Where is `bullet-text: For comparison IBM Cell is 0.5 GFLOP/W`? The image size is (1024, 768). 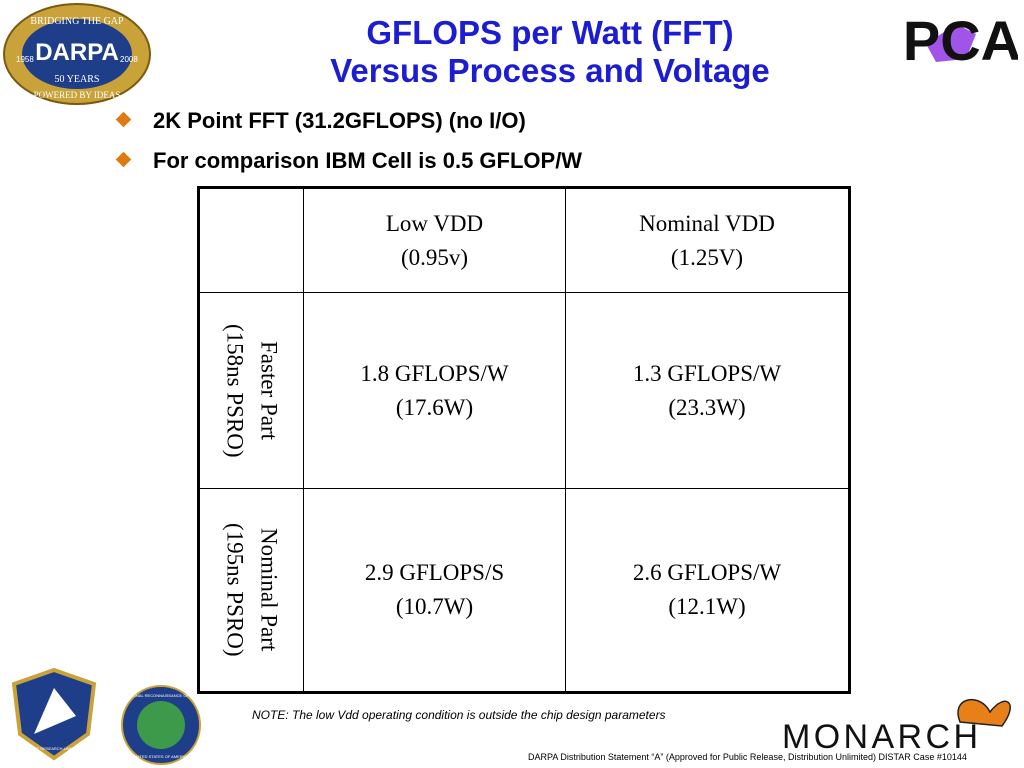 bullet-text: For comparison IBM Cell is 0.5 GFLOP/W is located at coordinates (368, 160).